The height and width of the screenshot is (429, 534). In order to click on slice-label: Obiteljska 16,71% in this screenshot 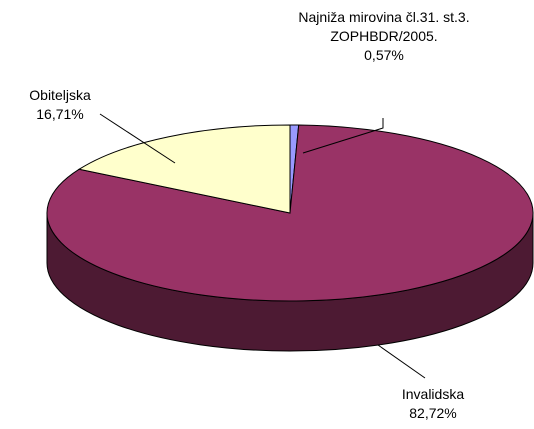, I will do `click(60, 105)`.